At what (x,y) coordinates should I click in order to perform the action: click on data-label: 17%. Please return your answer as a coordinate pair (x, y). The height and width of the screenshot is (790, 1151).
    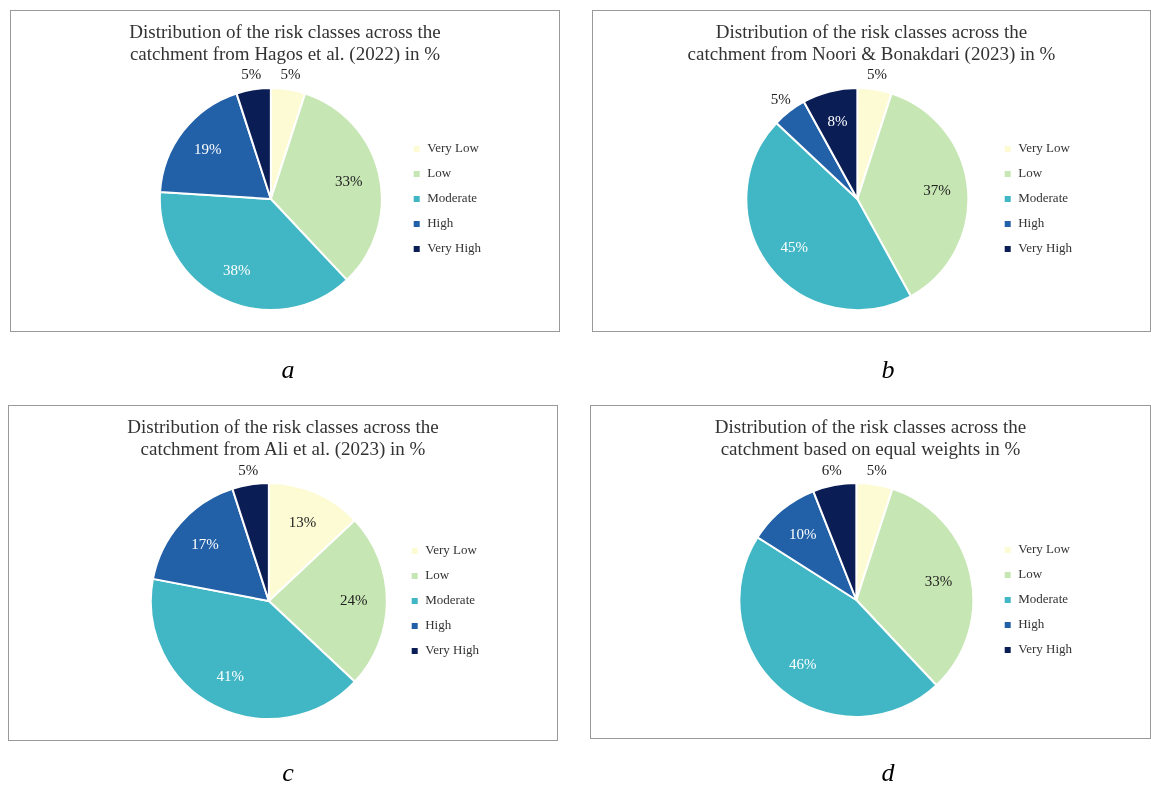
    Looking at the image, I should click on (205, 543).